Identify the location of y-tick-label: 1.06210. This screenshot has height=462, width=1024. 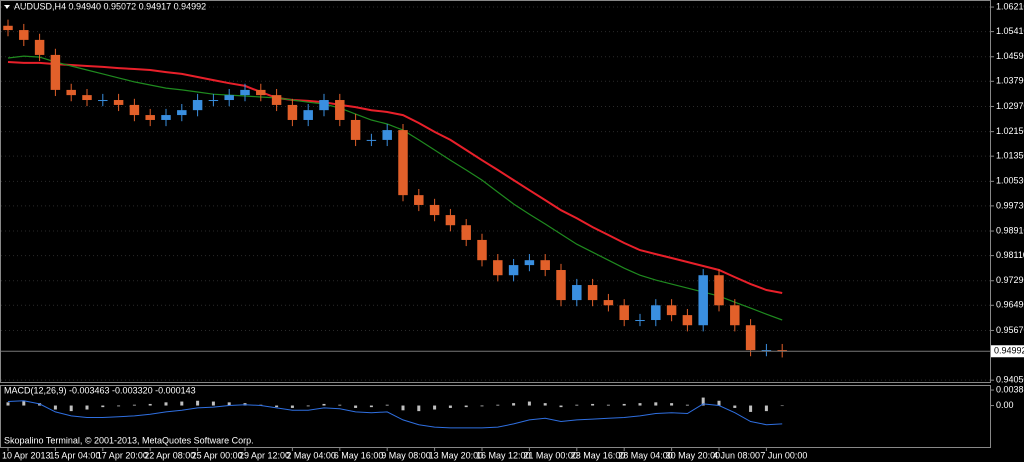
(1010, 6).